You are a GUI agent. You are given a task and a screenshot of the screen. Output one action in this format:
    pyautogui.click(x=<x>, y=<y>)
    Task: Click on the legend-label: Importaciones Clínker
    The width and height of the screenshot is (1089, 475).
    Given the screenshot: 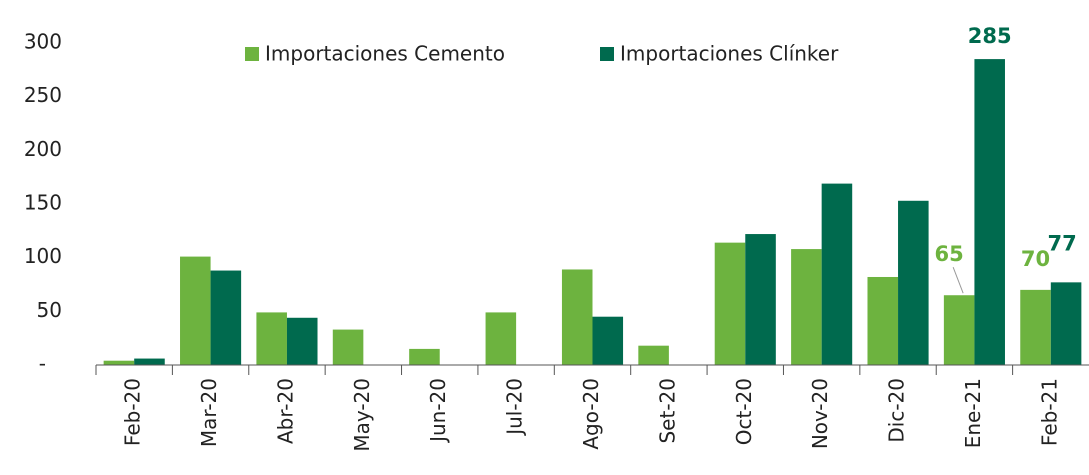 What is the action you would take?
    pyautogui.click(x=729, y=54)
    